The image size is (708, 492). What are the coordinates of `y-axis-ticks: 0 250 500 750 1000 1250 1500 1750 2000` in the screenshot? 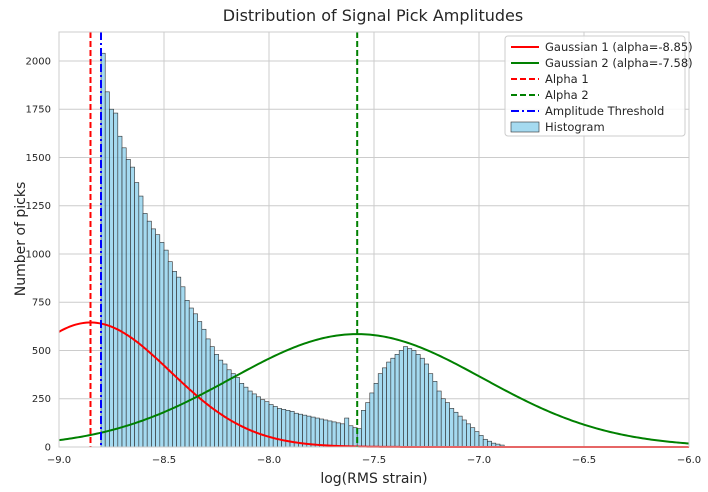 It's located at (38, 254).